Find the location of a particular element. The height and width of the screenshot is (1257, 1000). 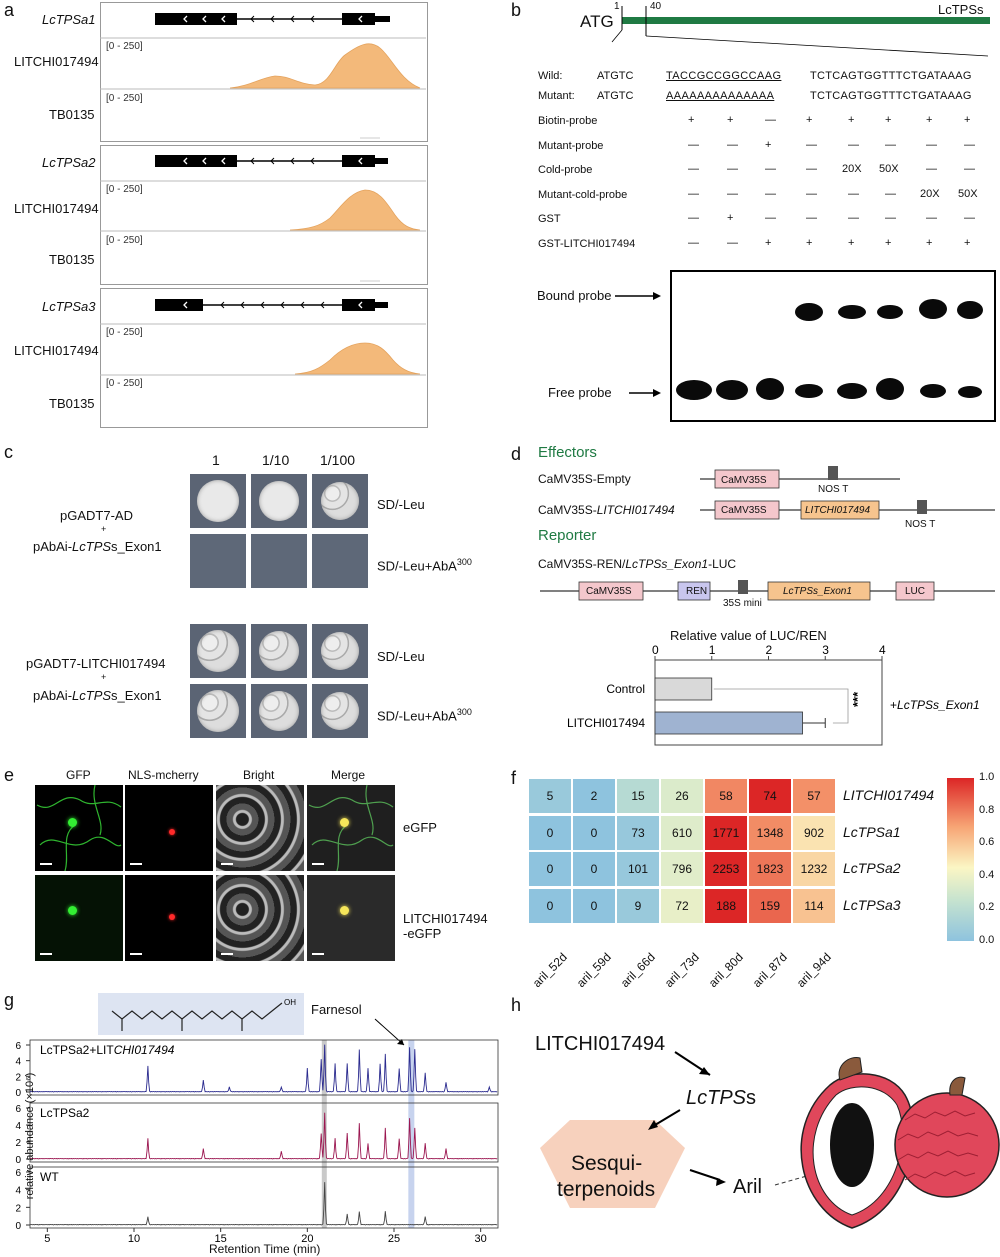

x-tick-label: 5 is located at coordinates (47, 1239).